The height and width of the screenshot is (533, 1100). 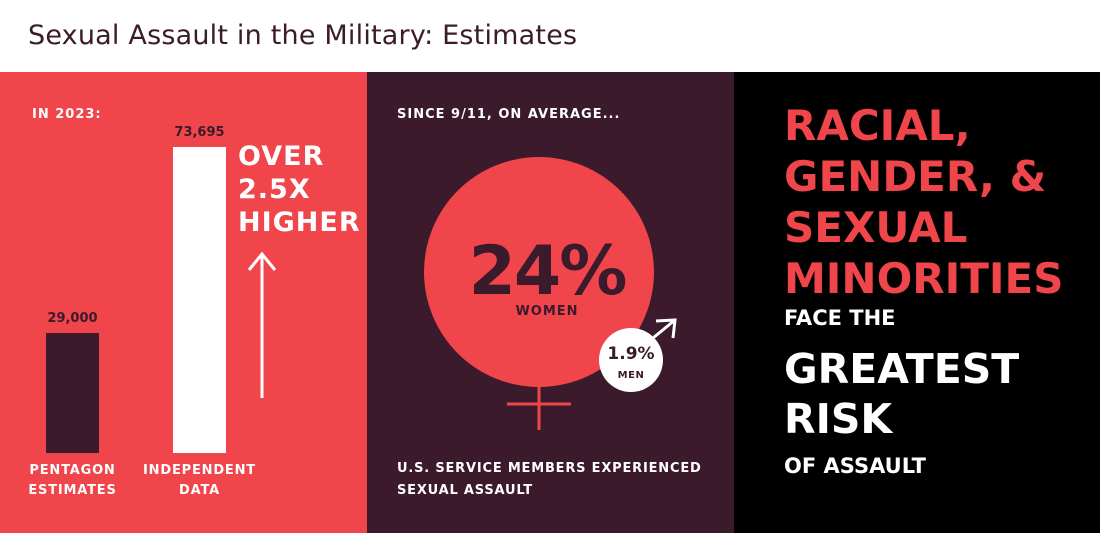 I want to click on greatest-risk-text: GREATEST RISK, so click(x=902, y=394).